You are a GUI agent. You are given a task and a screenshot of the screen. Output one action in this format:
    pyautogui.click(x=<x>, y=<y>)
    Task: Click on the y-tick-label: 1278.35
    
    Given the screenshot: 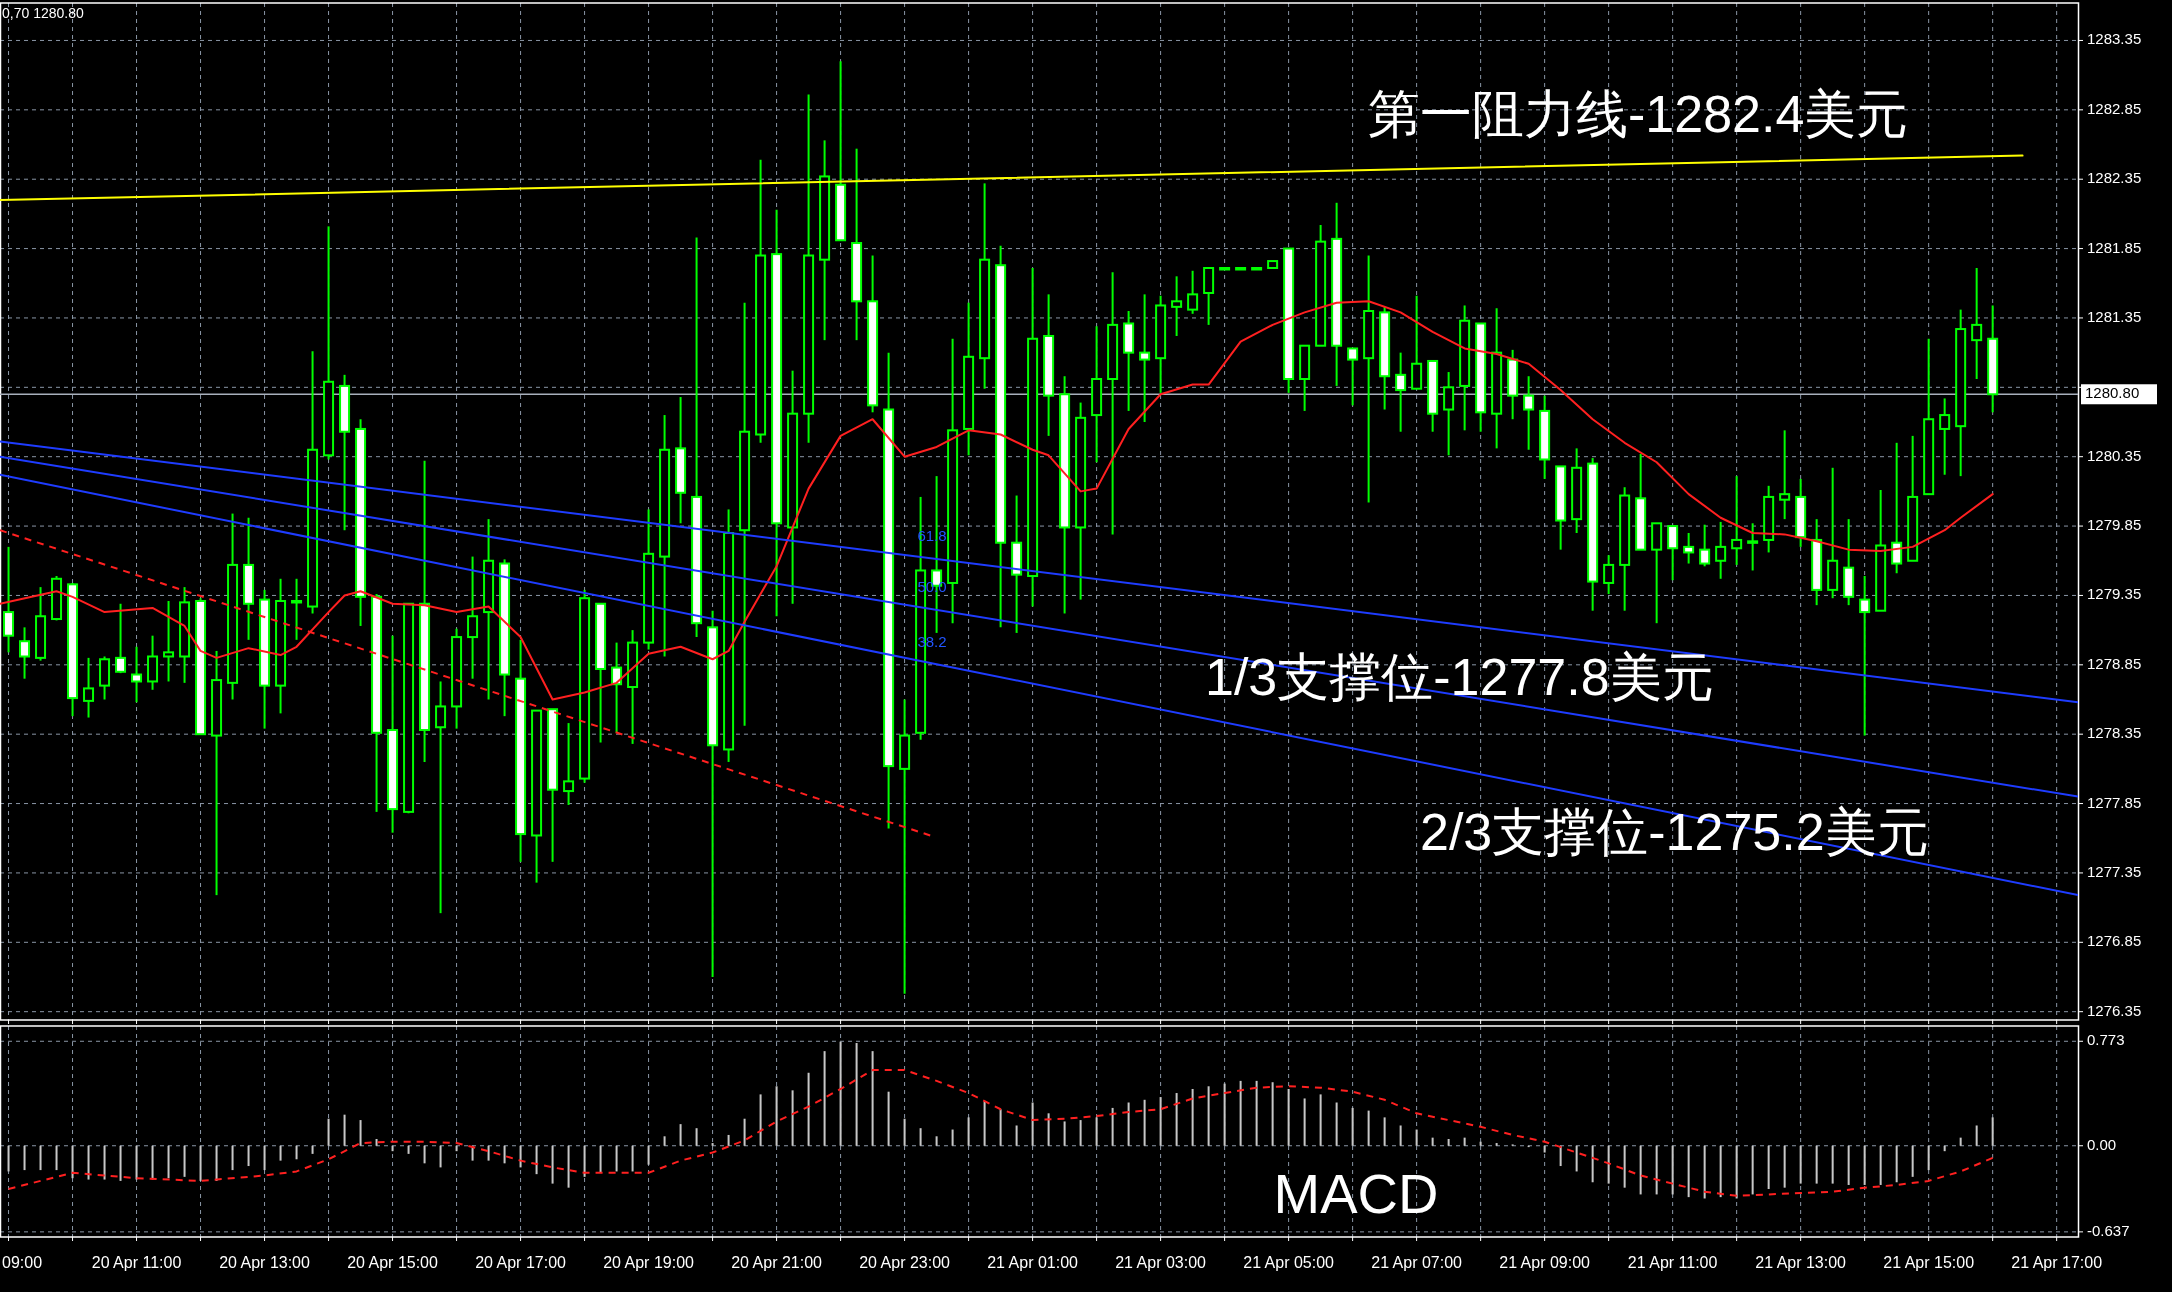 What is the action you would take?
    pyautogui.click(x=2114, y=733)
    